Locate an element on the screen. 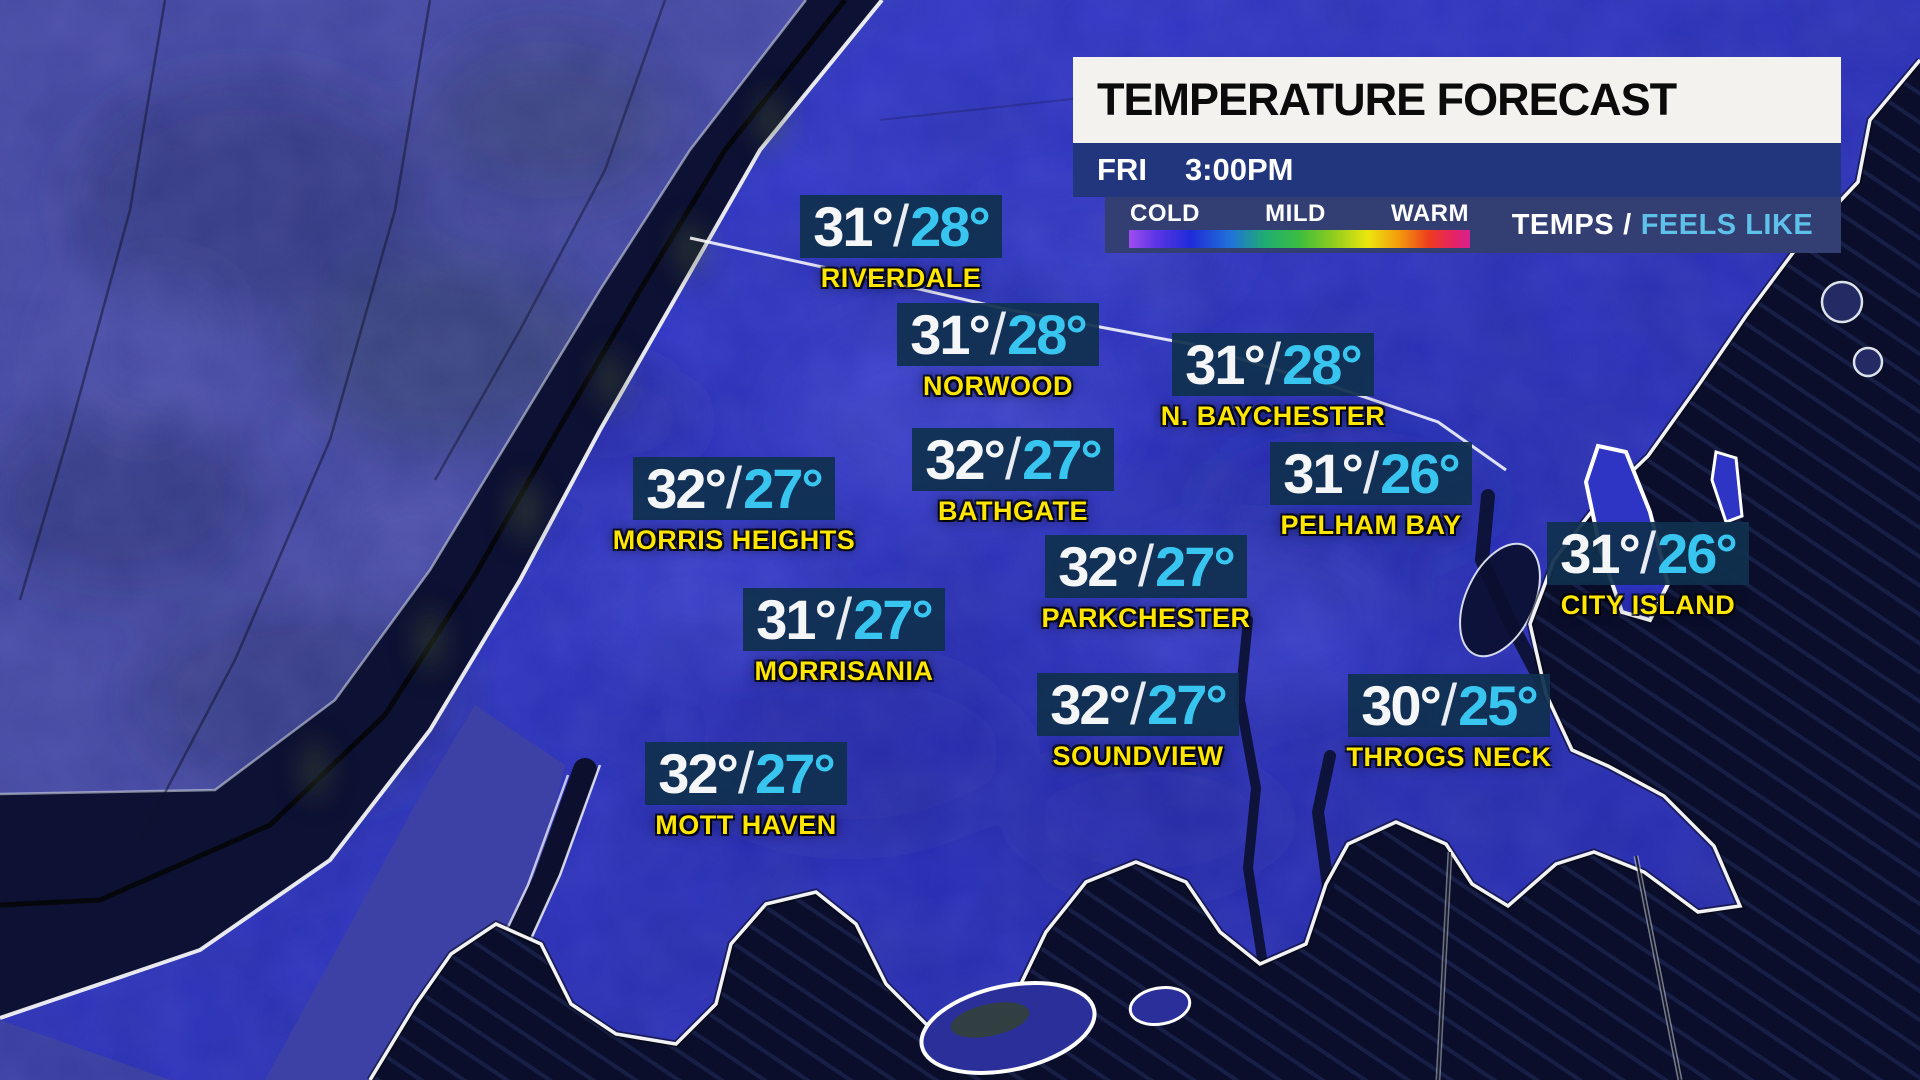  station-mott-haven: 32°/27° MOTT HAVEN is located at coordinates (746, 791).